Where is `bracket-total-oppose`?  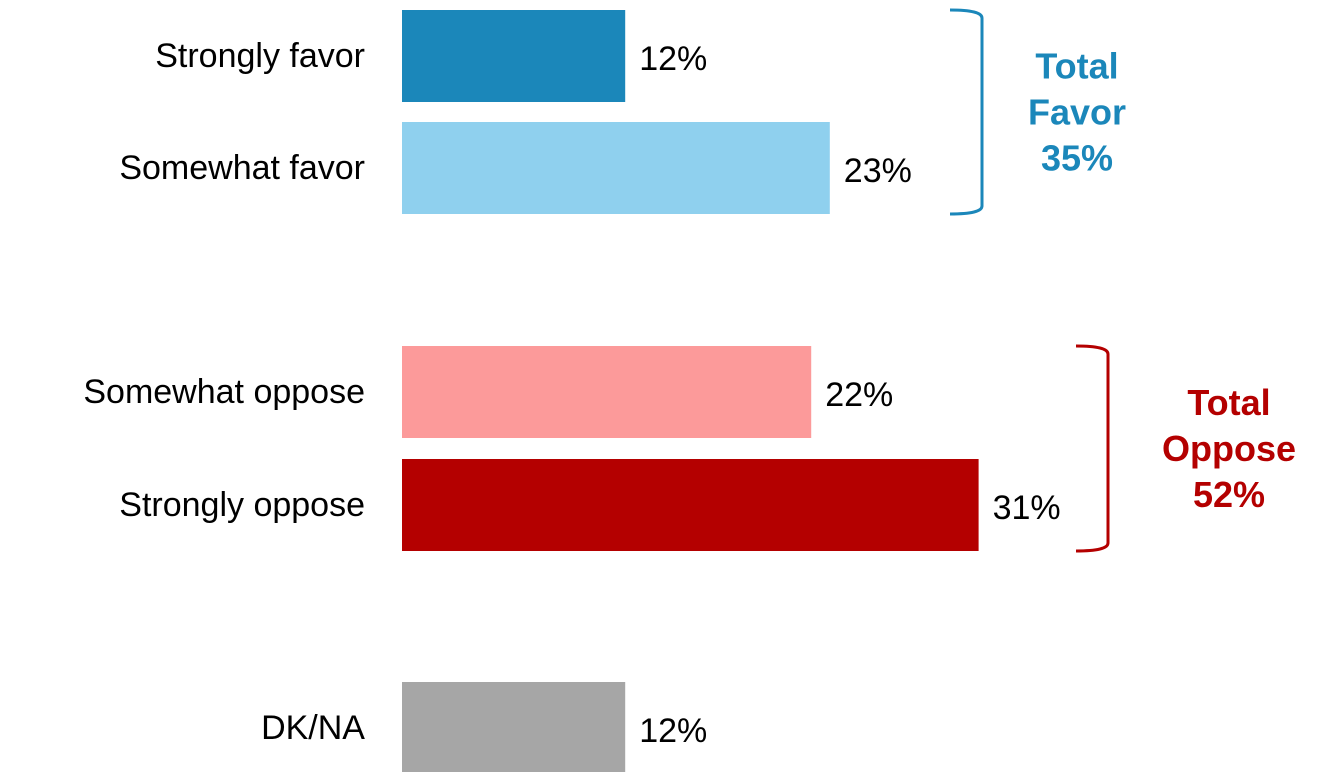 bracket-total-oppose is located at coordinates (1092, 448).